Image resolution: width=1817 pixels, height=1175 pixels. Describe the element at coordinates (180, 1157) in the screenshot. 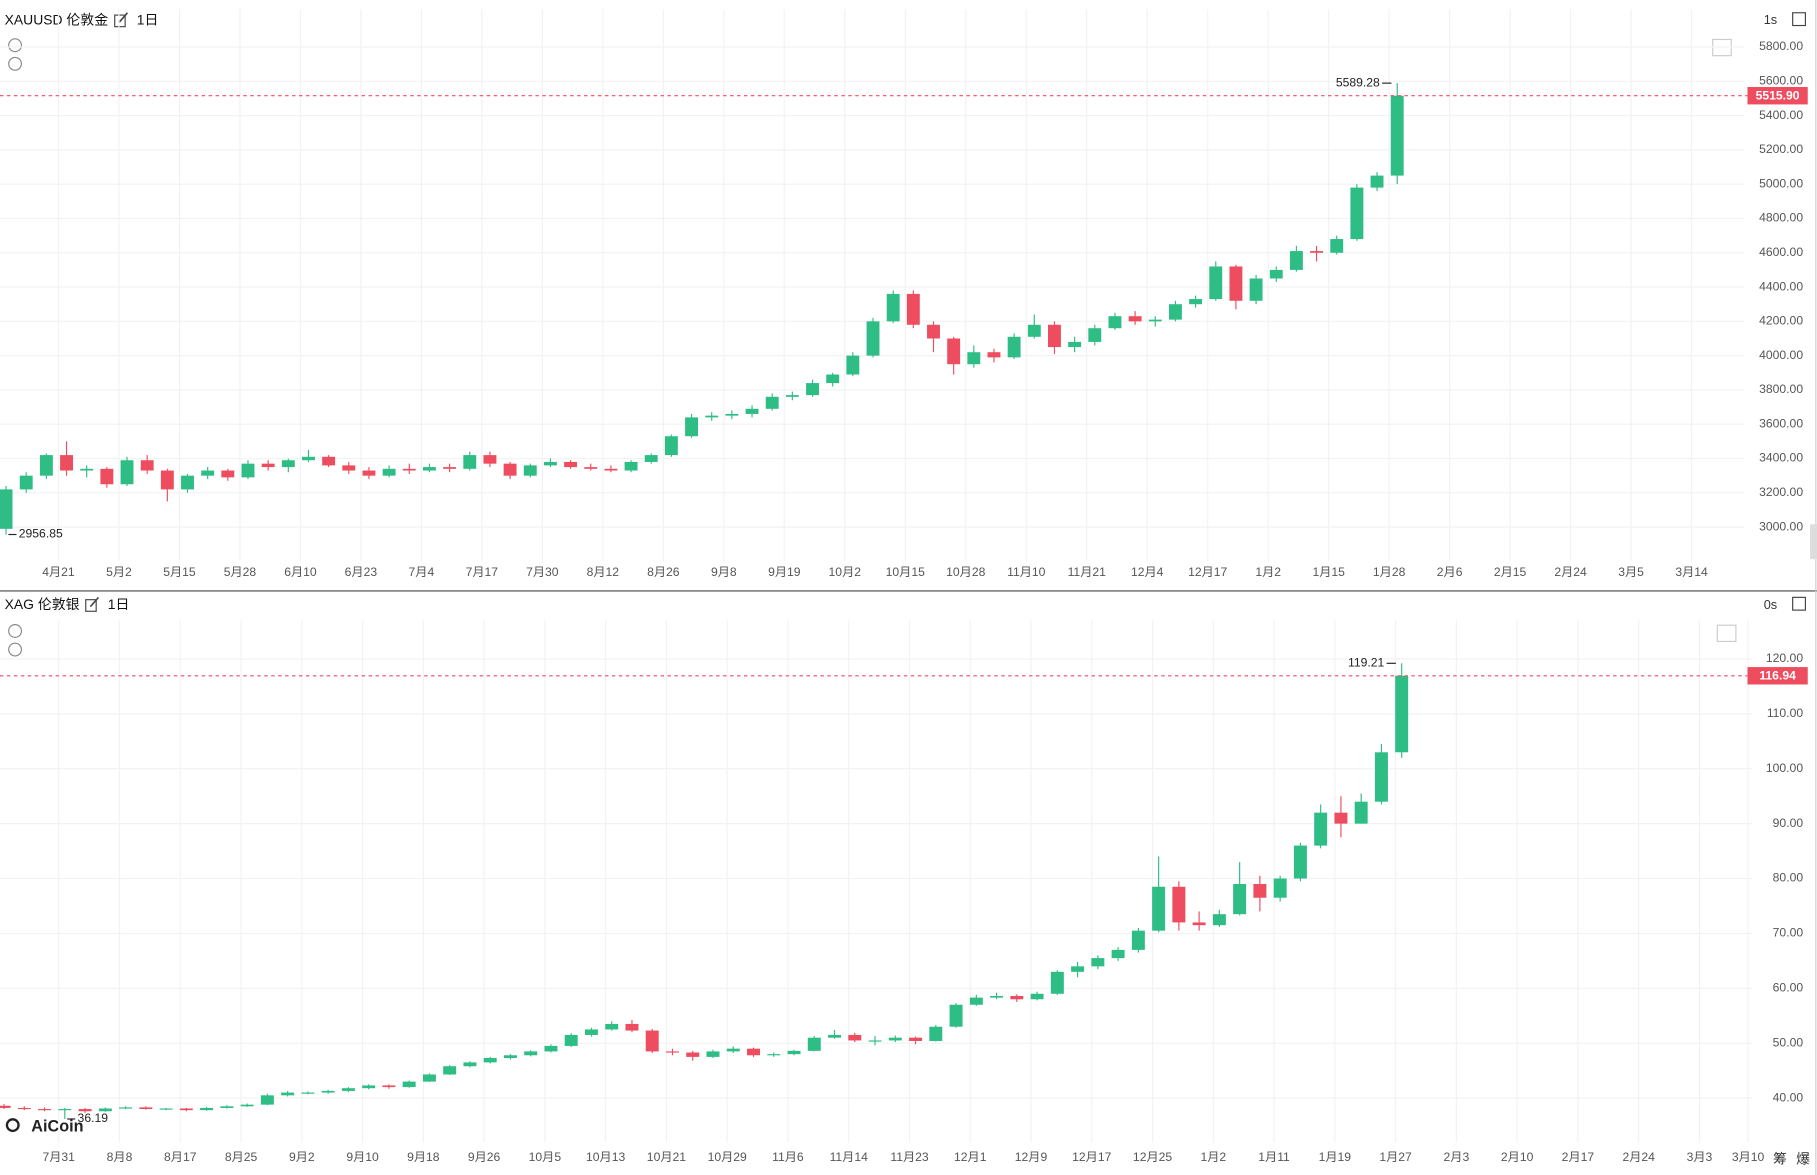

I see `x-tick-label: 8月17` at that location.